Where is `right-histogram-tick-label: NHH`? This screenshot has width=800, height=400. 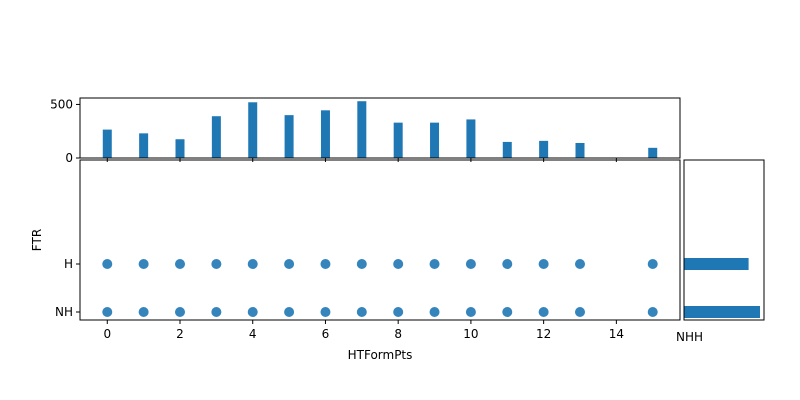 right-histogram-tick-label: NHH is located at coordinates (689, 337).